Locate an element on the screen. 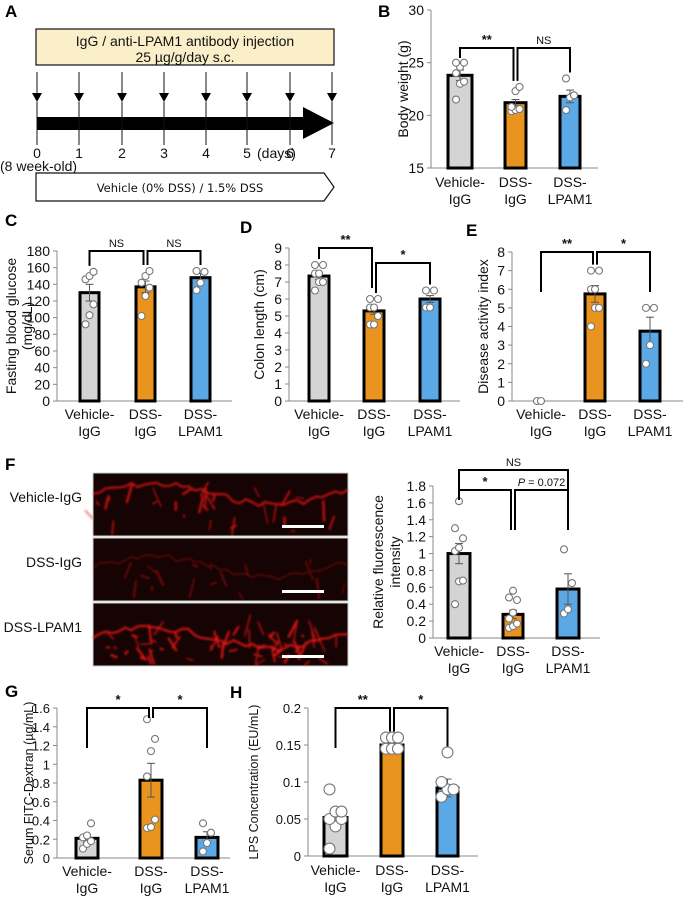 The width and height of the screenshot is (693, 900). timeline-bar is located at coordinates (170, 123).